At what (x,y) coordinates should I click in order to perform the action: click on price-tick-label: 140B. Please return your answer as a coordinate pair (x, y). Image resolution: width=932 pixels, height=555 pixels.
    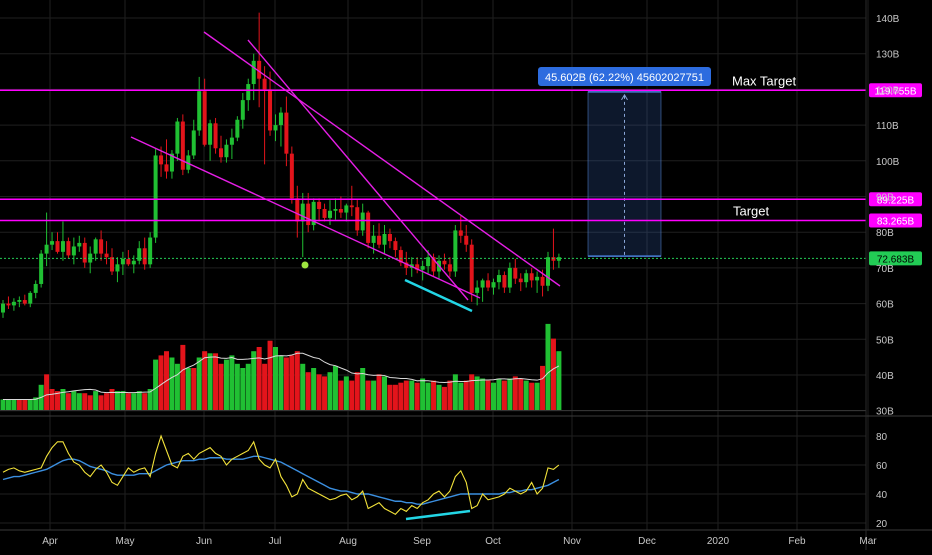
    Looking at the image, I should click on (888, 19).